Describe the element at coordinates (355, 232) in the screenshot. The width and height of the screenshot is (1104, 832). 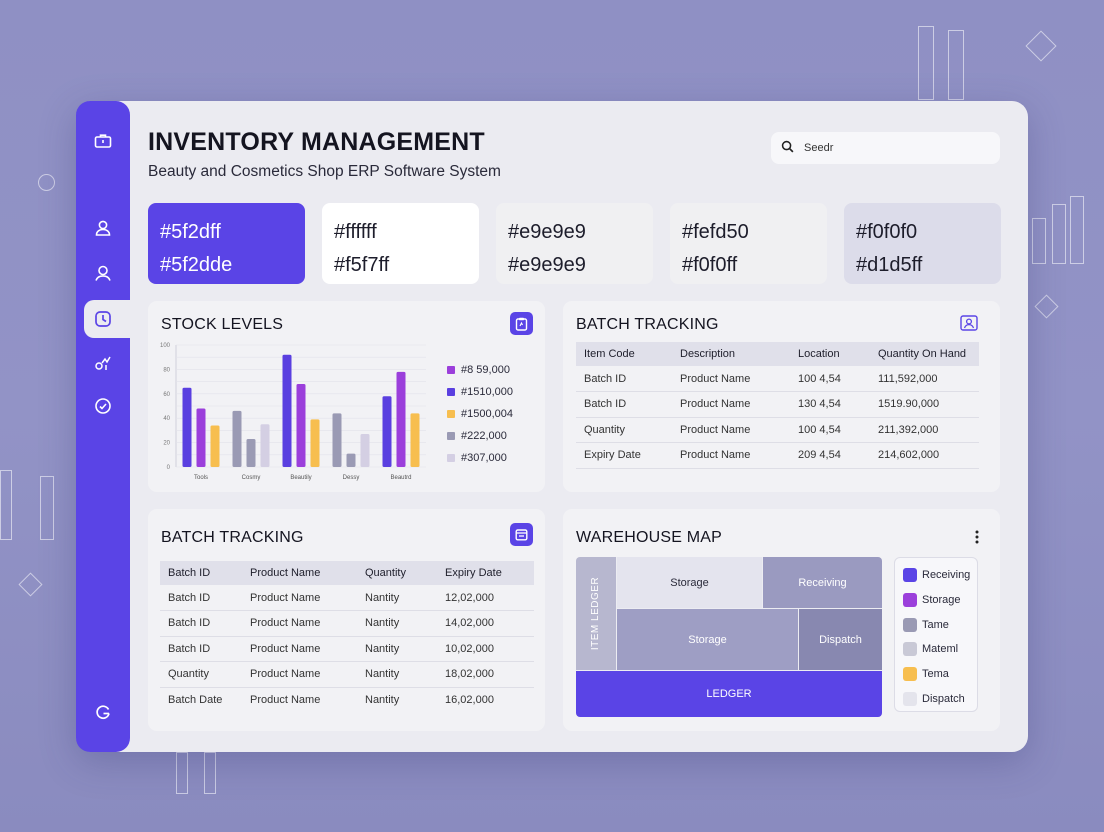
I see `swatch-line1: #ffffff` at that location.